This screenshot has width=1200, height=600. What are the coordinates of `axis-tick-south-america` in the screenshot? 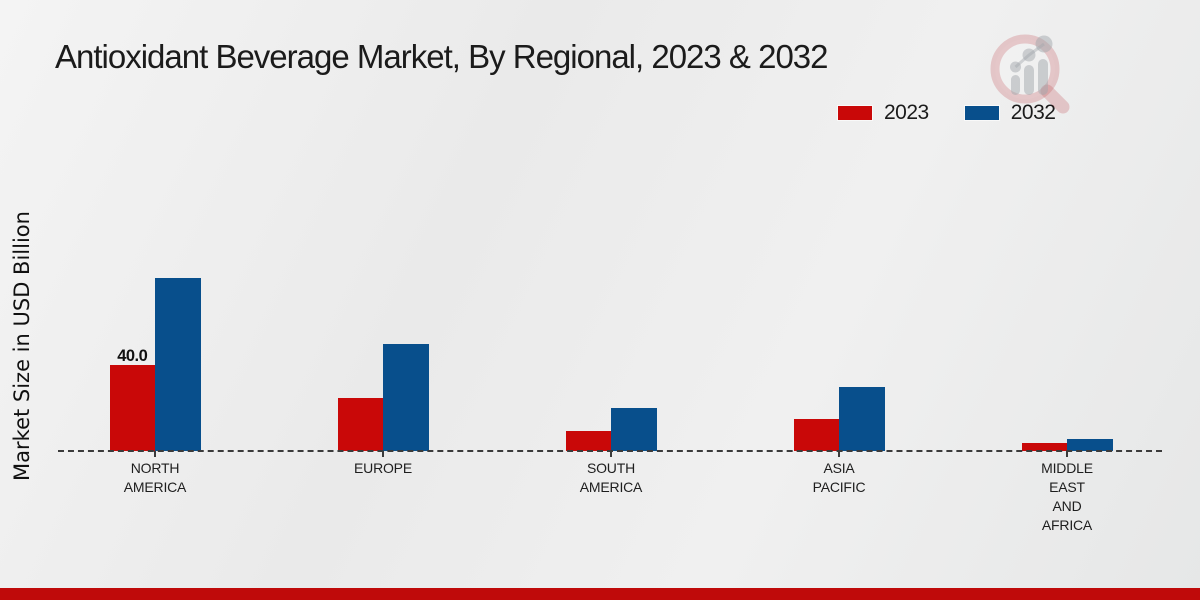 It's located at (611, 454).